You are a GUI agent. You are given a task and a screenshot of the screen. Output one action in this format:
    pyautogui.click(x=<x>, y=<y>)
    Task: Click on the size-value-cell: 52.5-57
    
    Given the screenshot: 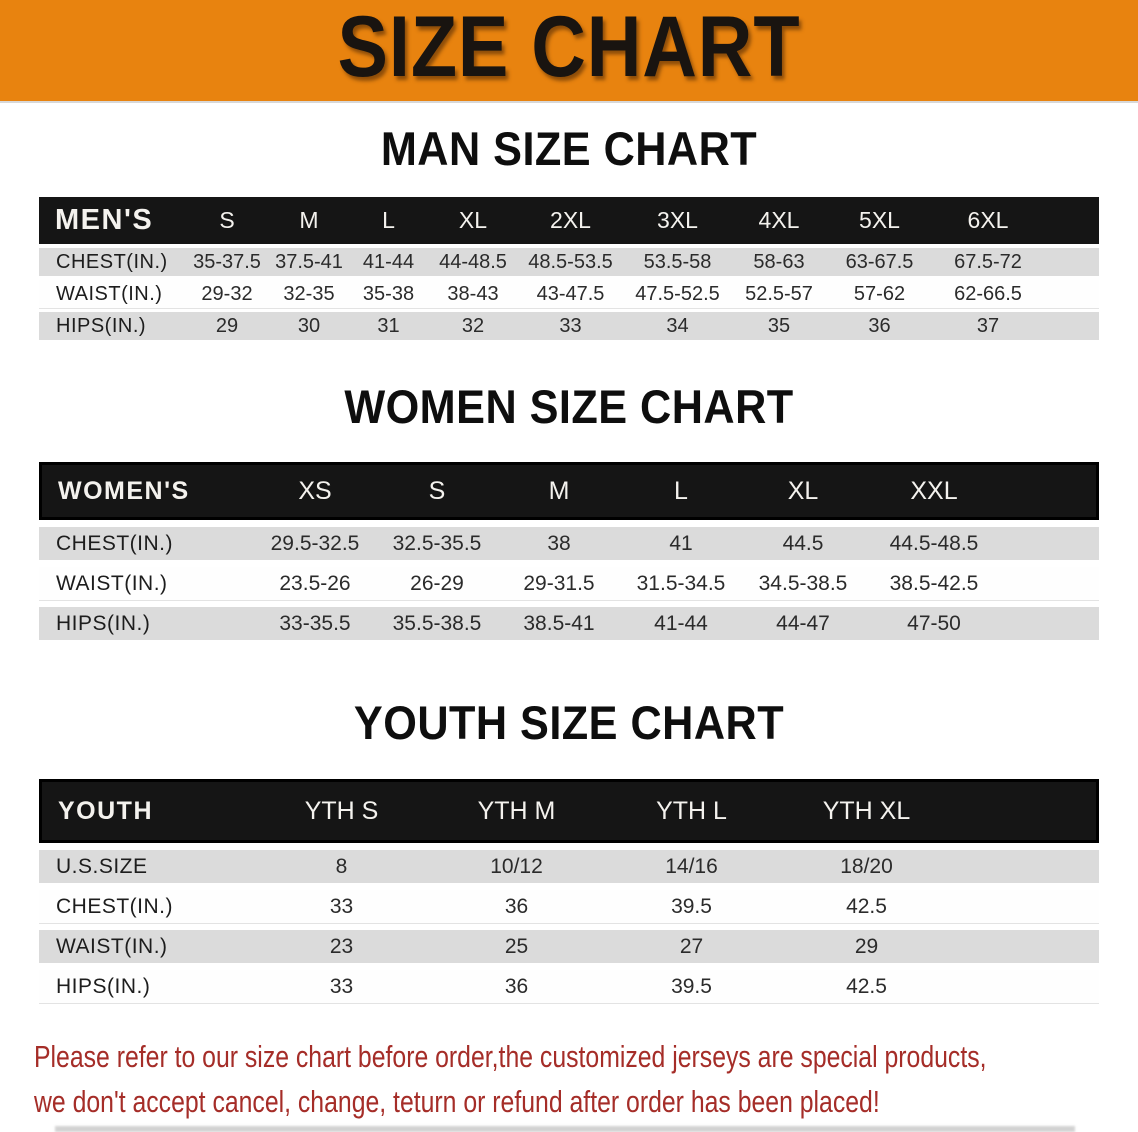 What is the action you would take?
    pyautogui.click(x=779, y=294)
    